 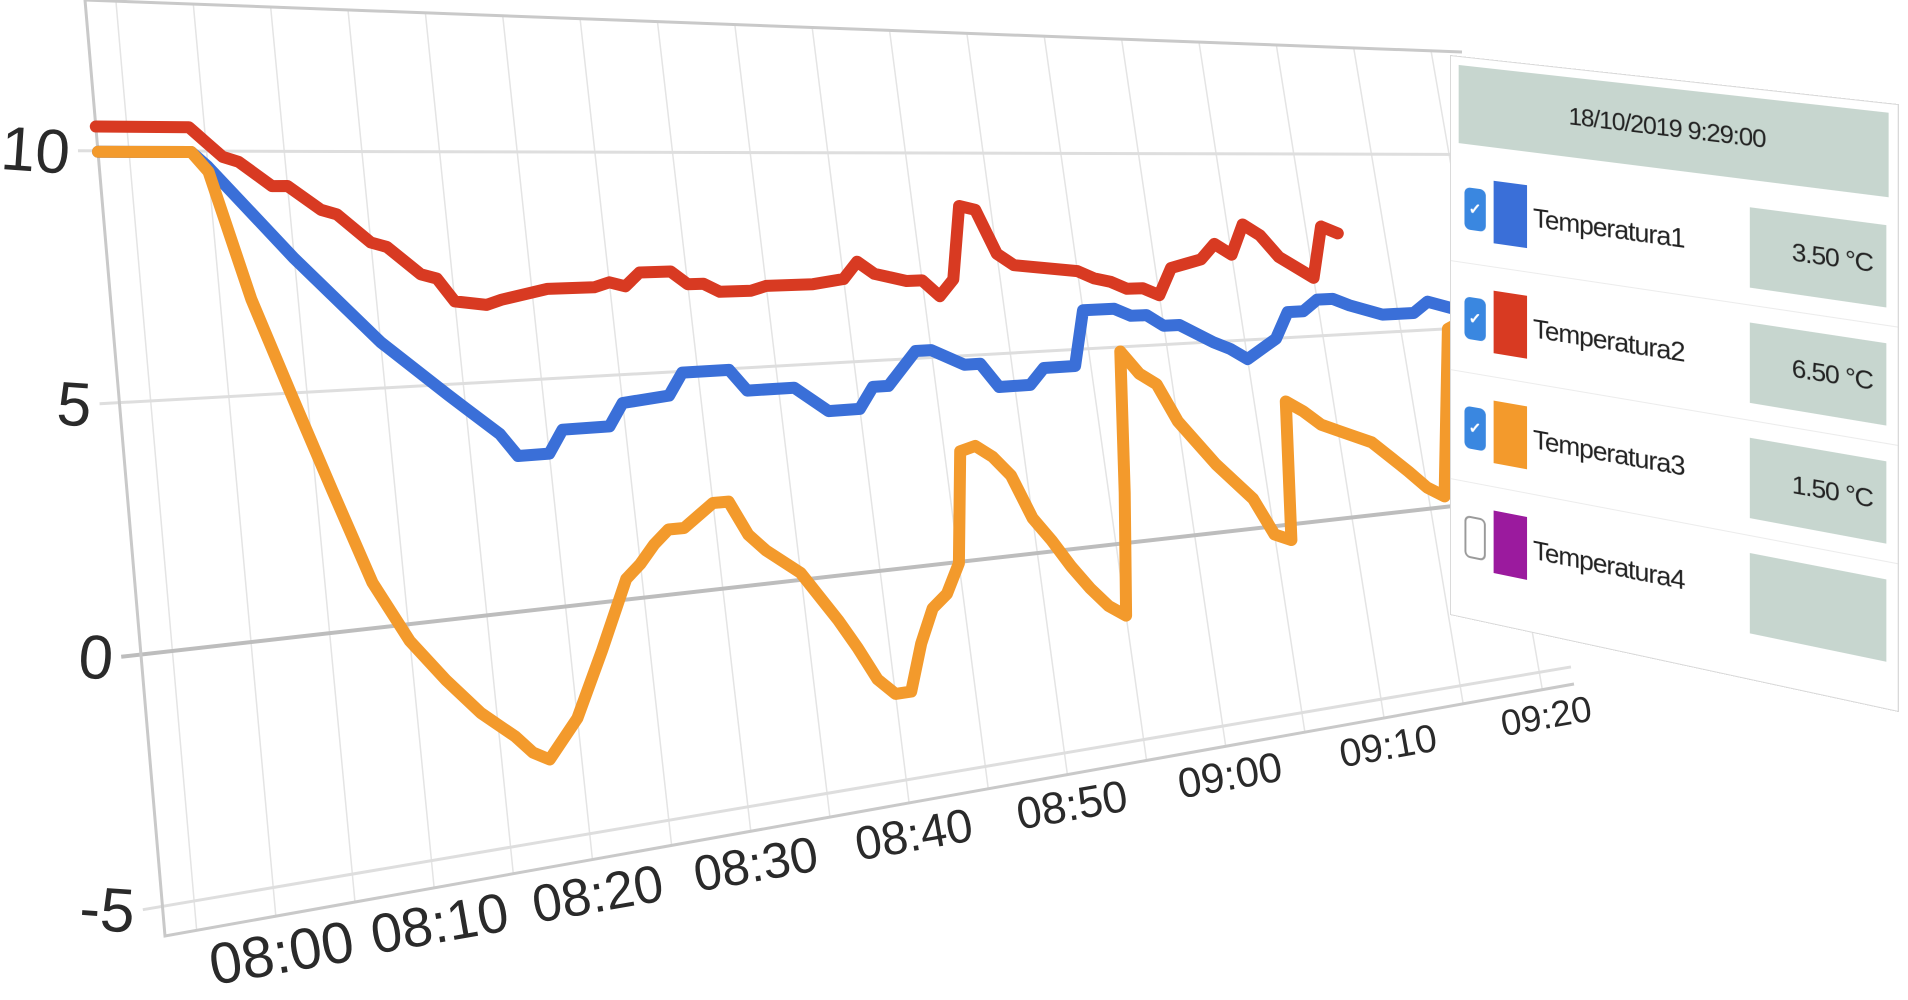 I want to click on legend-label-temperatura3: Temperatura3, so click(x=1641, y=458).